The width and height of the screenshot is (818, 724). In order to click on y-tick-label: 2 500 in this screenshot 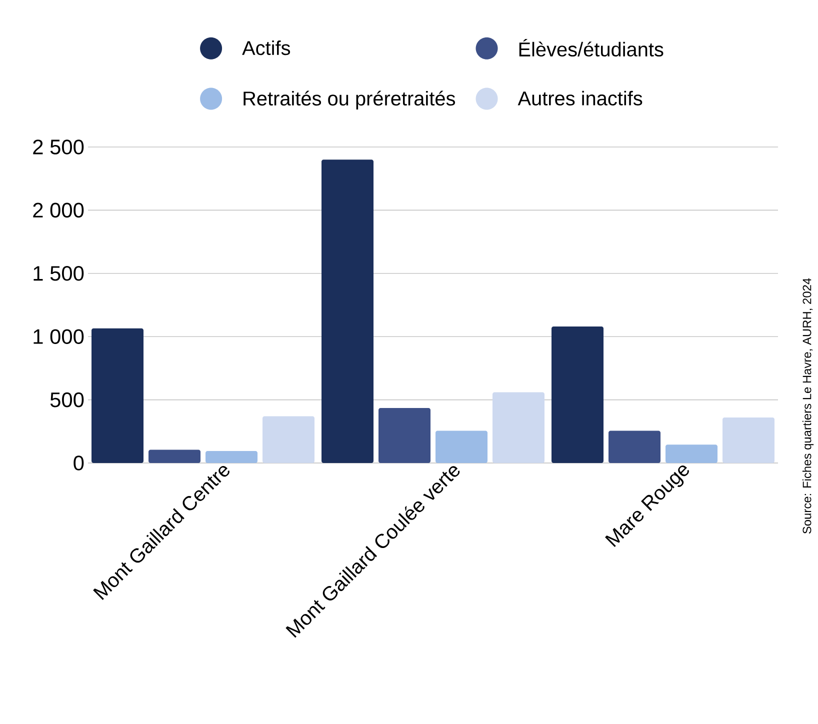, I will do `click(58, 147)`.